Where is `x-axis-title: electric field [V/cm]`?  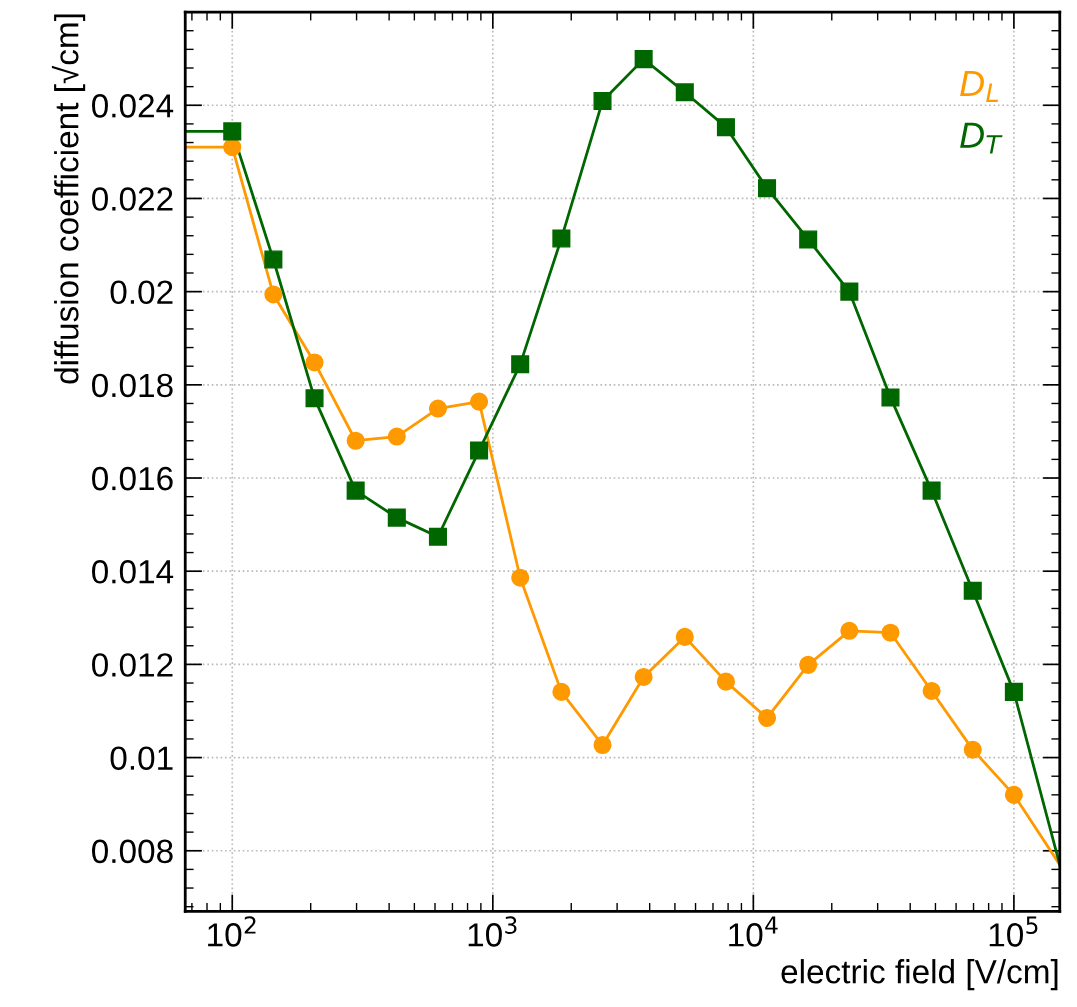 x-axis-title: electric field [V/cm] is located at coordinates (919, 975).